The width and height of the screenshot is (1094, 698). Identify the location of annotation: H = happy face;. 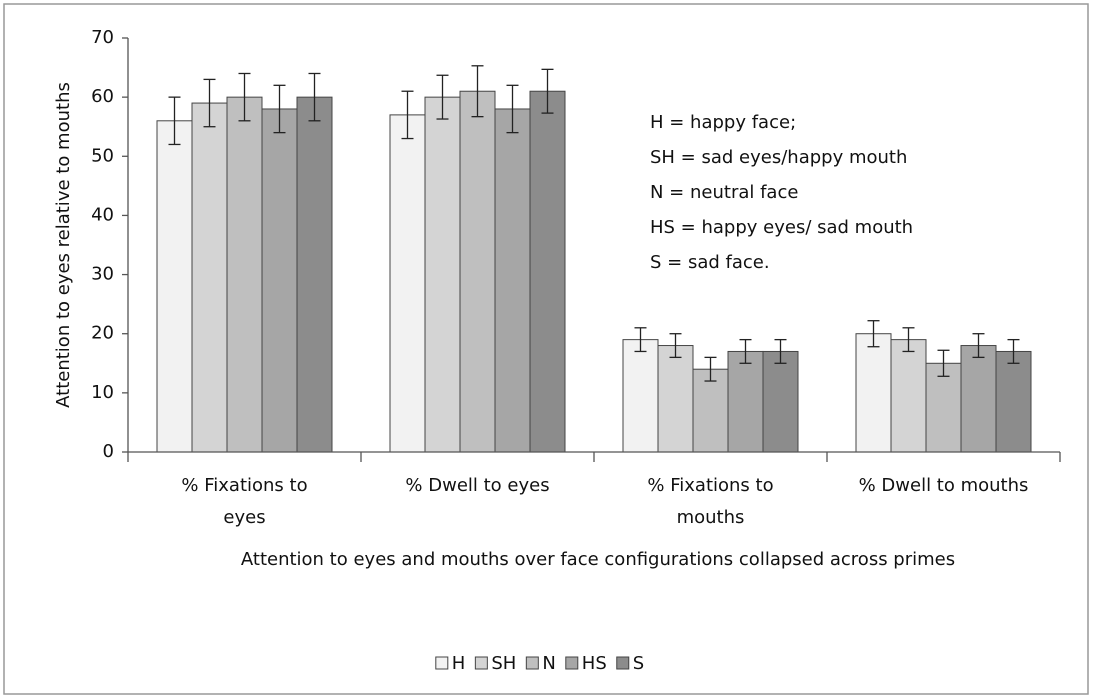
(723, 122).